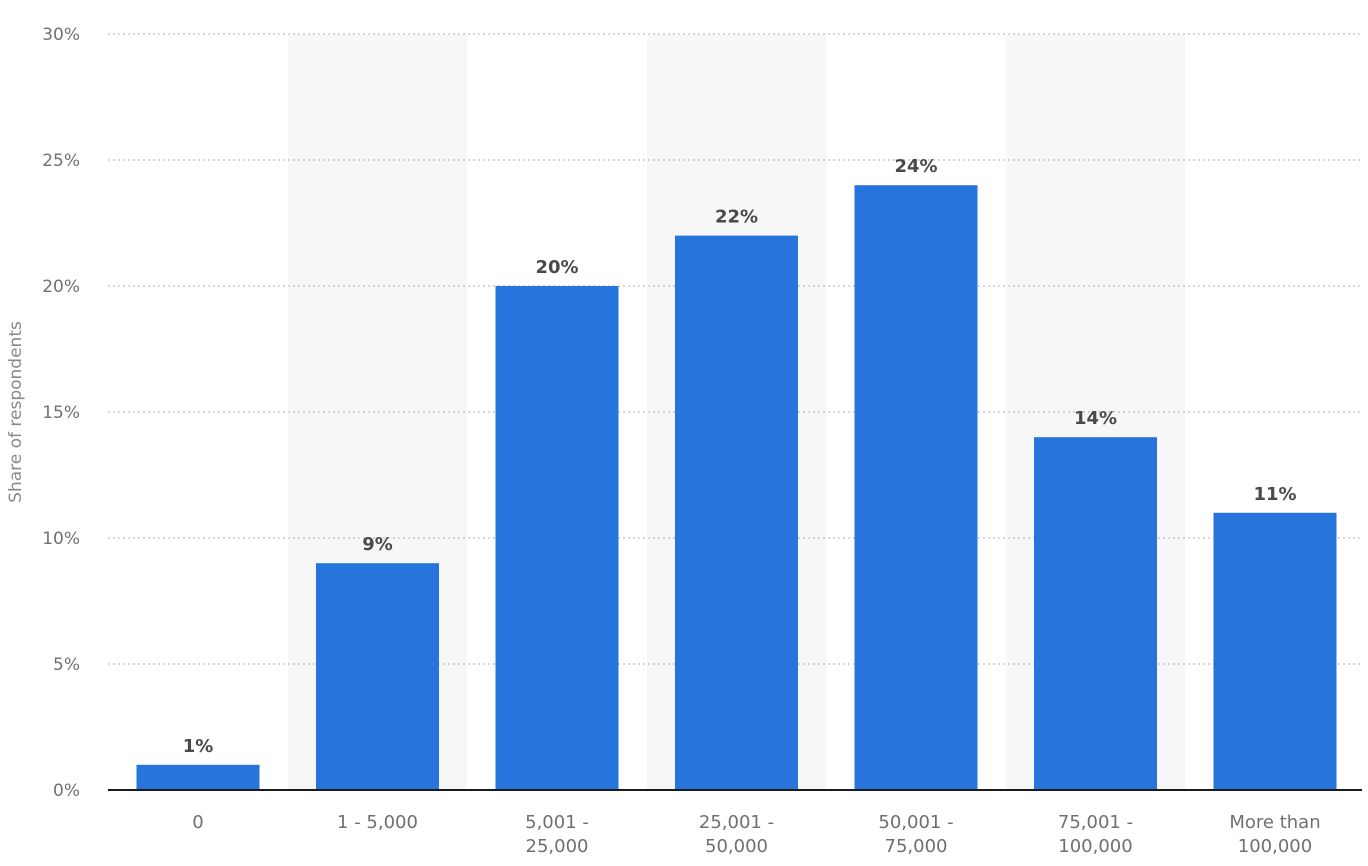  I want to click on x-tick-label: 0, so click(197, 822).